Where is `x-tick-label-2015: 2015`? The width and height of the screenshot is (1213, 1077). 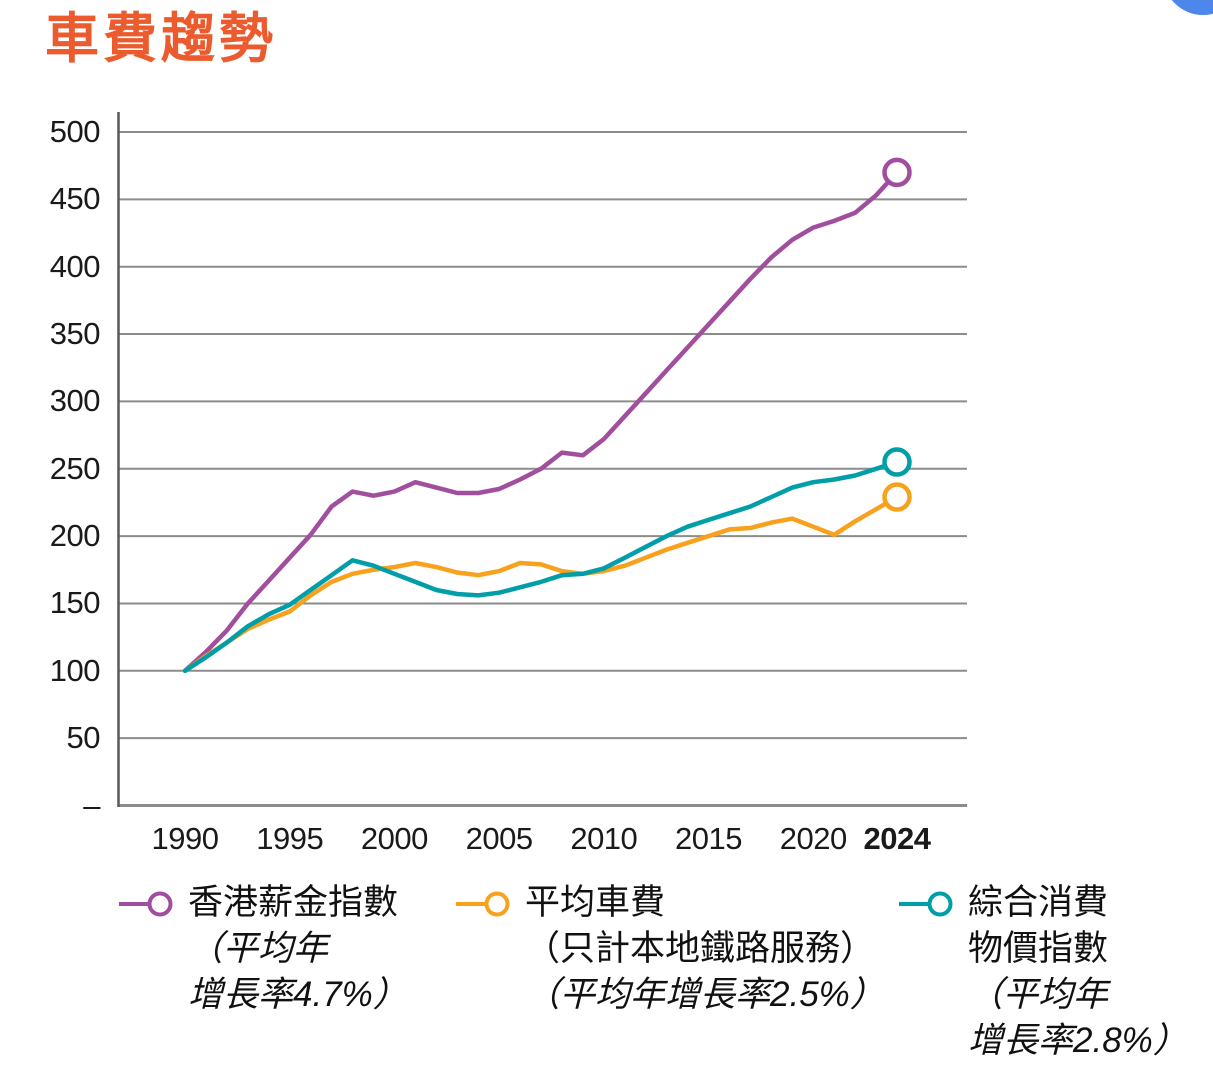
x-tick-label-2015: 2015 is located at coordinates (708, 838).